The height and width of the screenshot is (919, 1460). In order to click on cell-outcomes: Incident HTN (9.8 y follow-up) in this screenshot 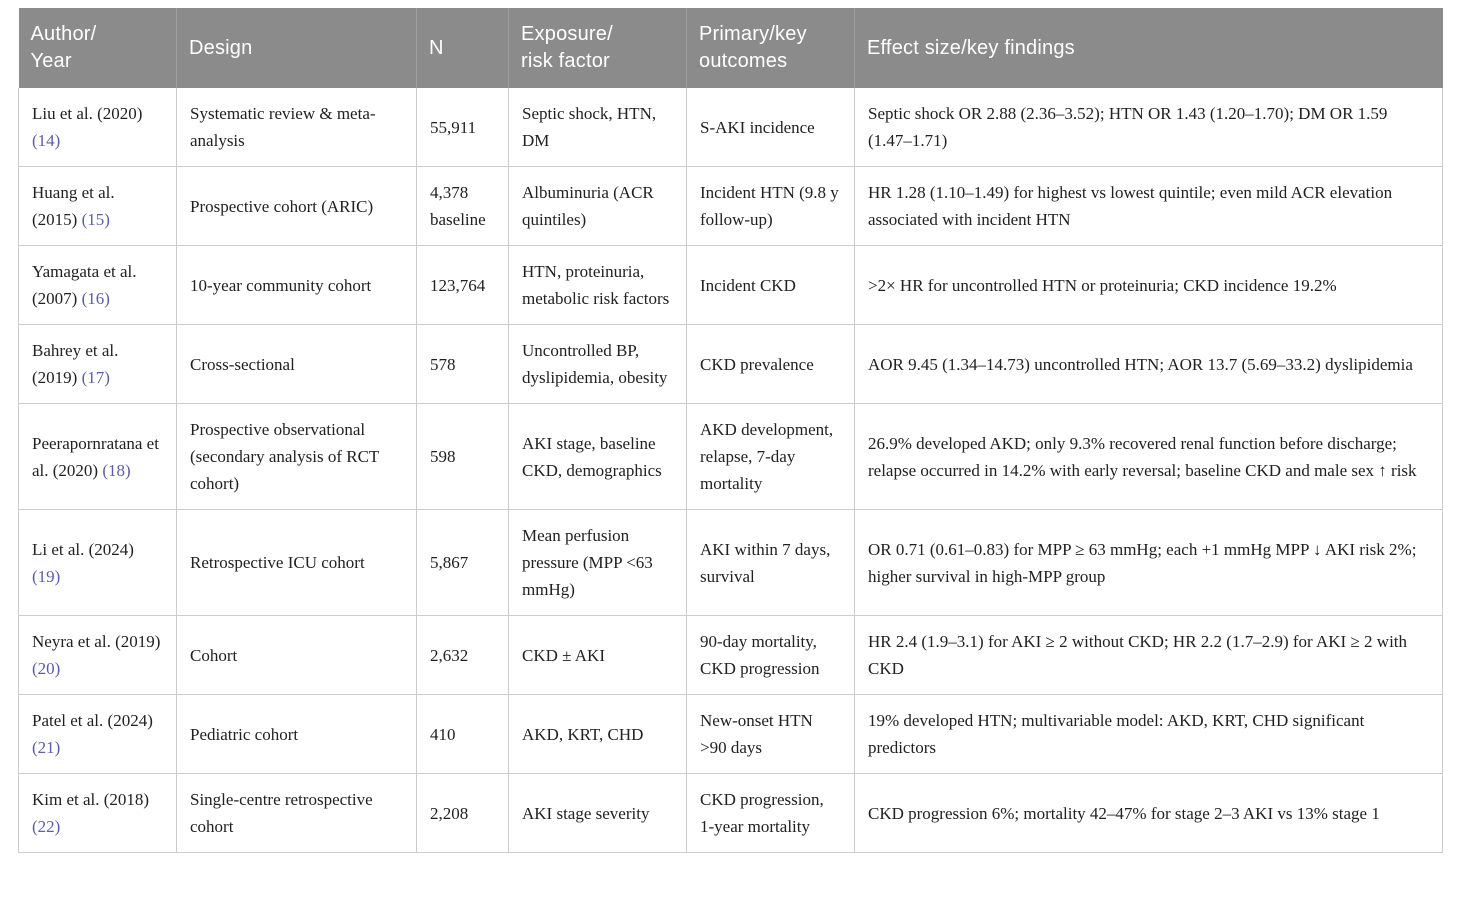, I will do `click(770, 206)`.